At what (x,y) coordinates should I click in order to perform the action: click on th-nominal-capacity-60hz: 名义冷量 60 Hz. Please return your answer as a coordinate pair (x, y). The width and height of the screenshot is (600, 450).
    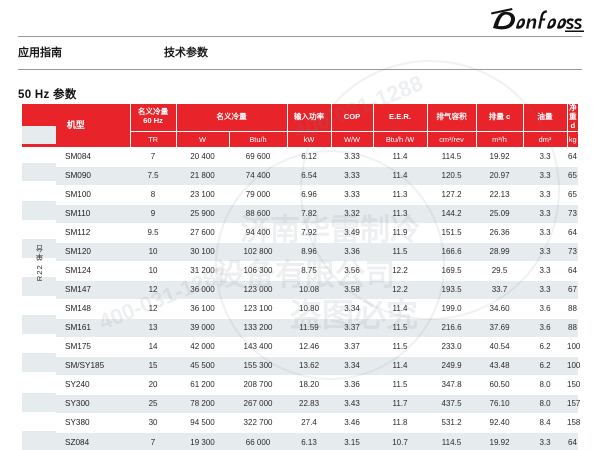
    Looking at the image, I should click on (153, 118).